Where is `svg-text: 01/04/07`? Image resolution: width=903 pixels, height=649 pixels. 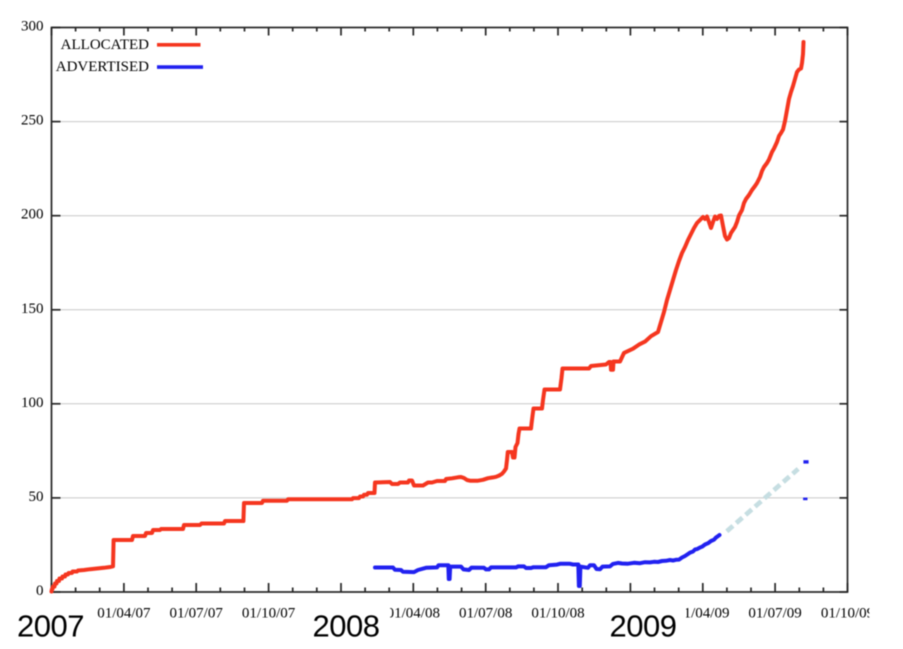
svg-text: 01/04/07 is located at coordinates (124, 614).